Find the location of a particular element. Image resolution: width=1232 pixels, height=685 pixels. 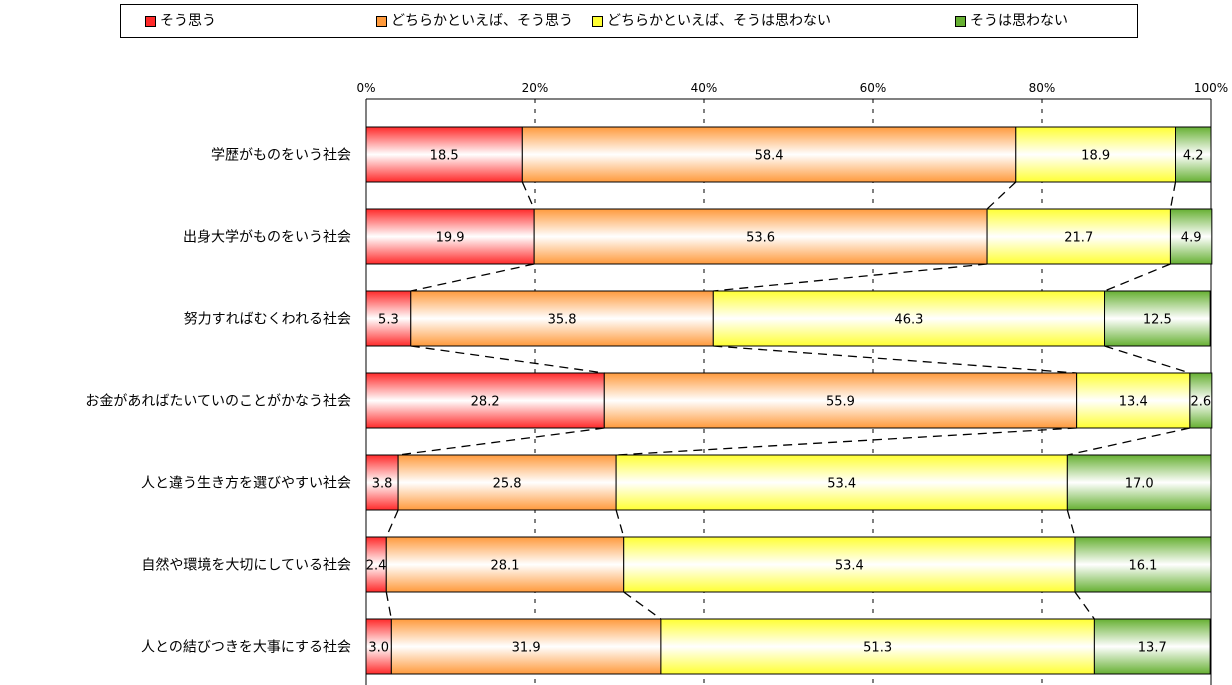

bar-value-label: 28.1 is located at coordinates (505, 566).